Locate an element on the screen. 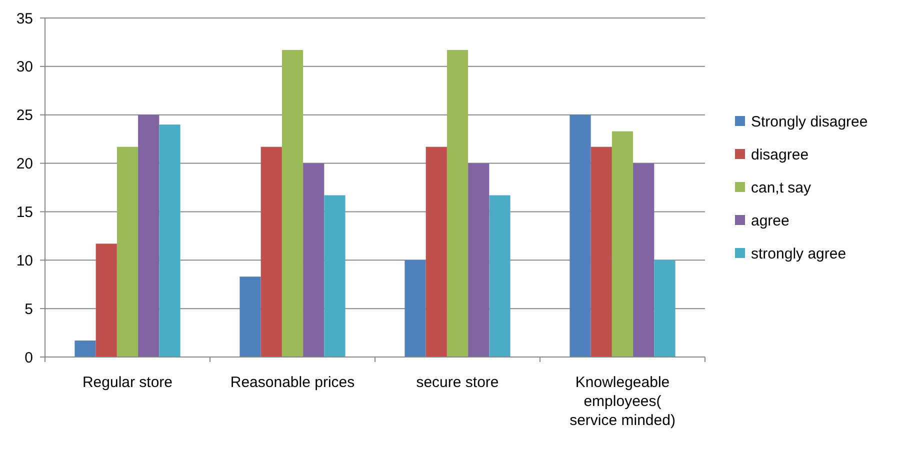  legend-label: strongly agree is located at coordinates (798, 253).